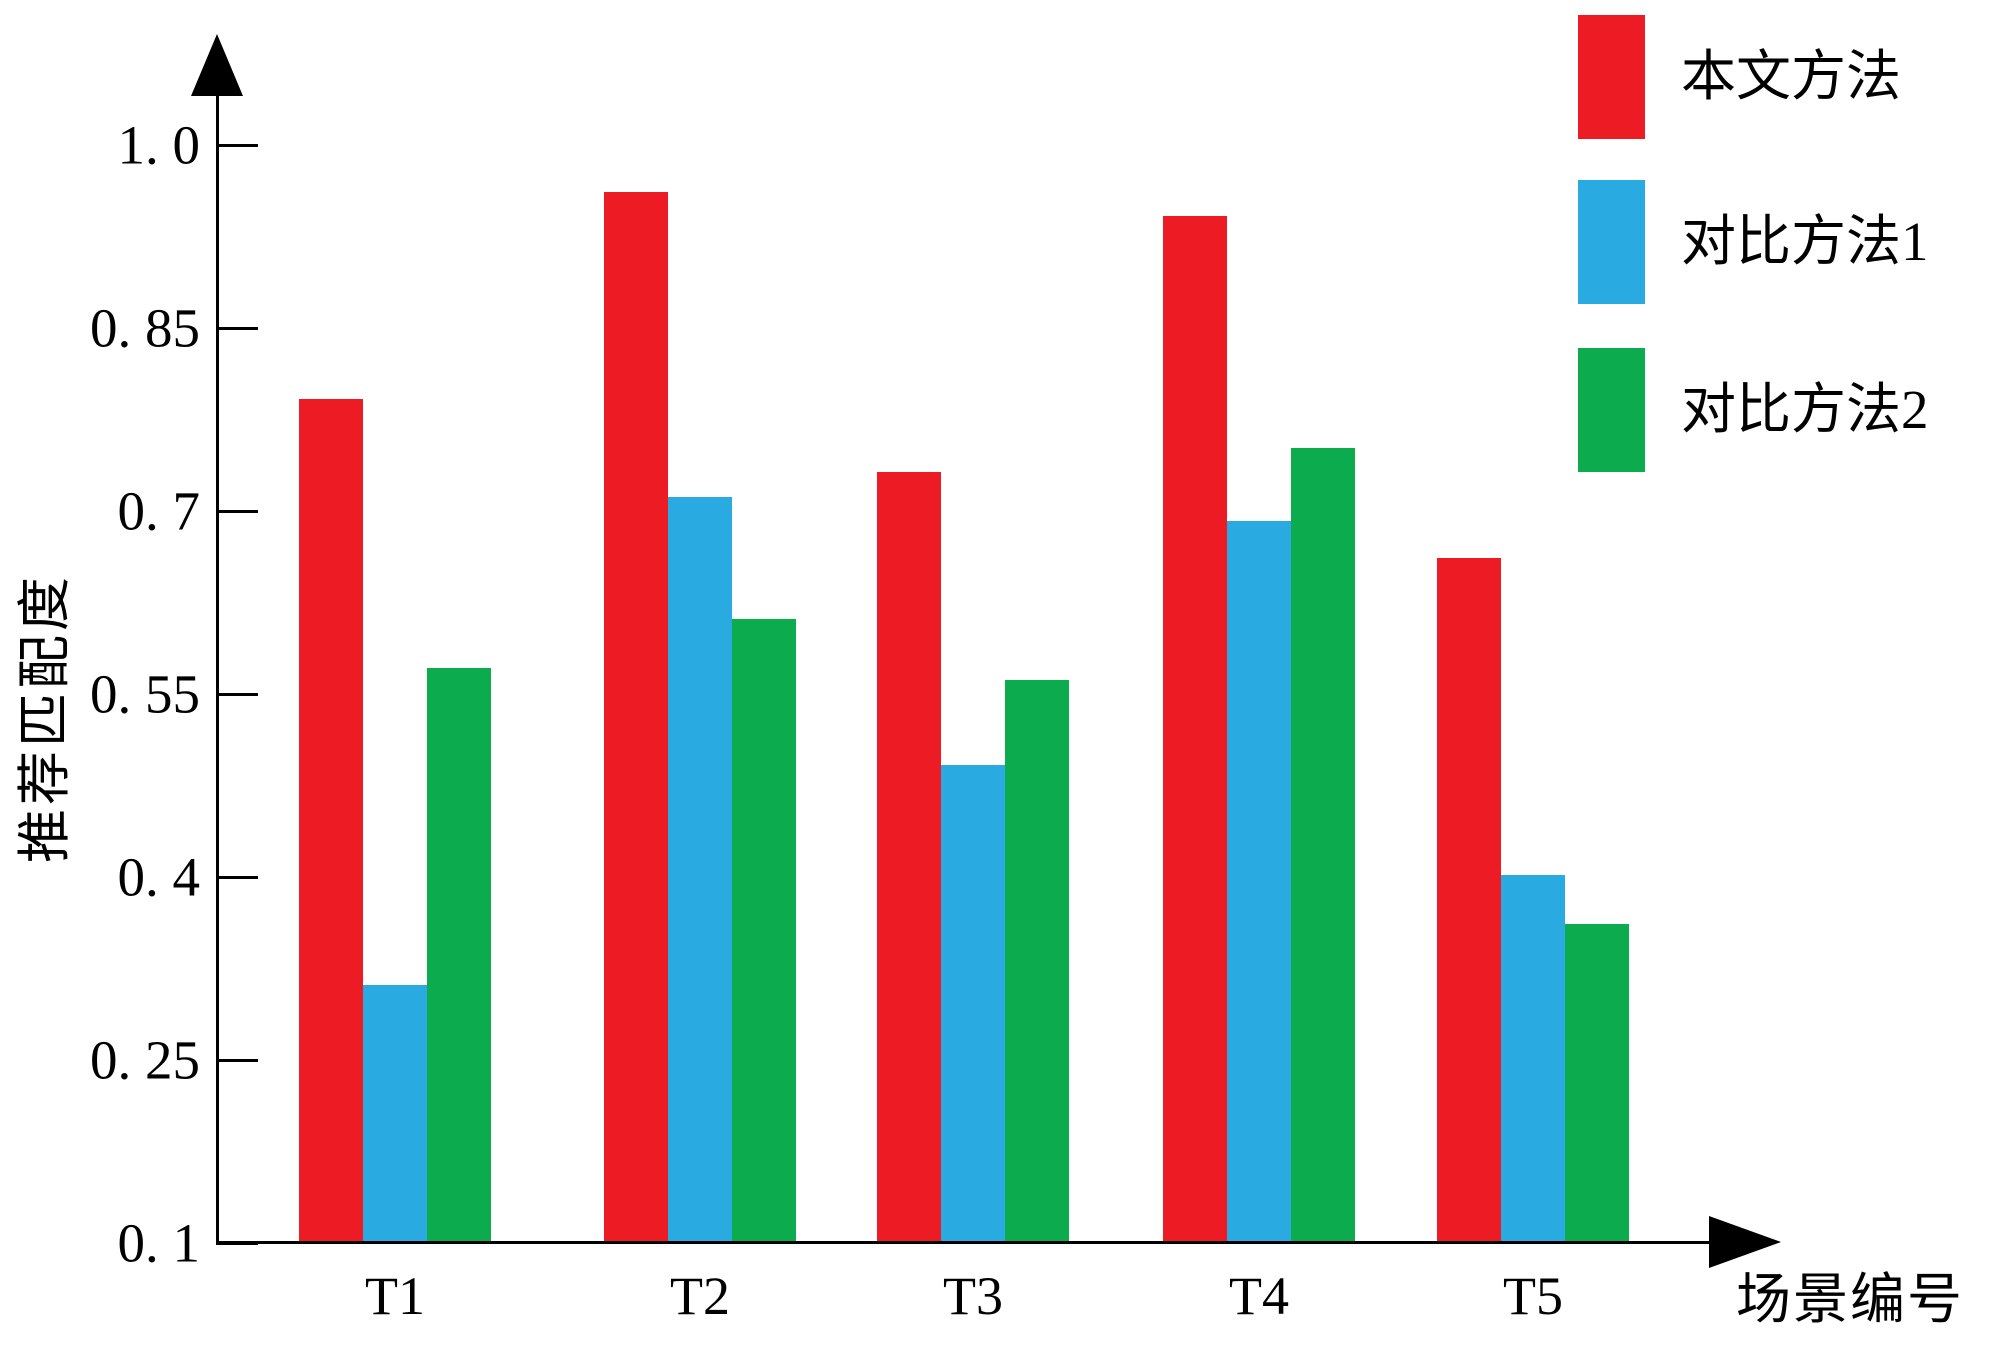 The height and width of the screenshot is (1357, 2000). I want to click on legend-entry-series-2: 对比方法2, so click(1753, 410).